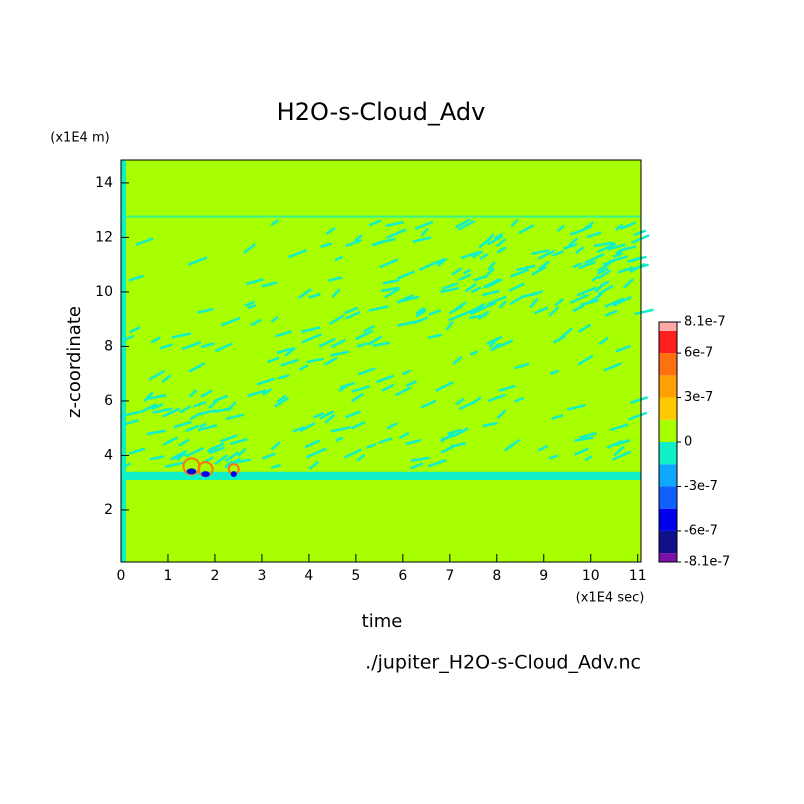 The height and width of the screenshot is (804, 804). I want to click on field-band, so click(381, 216).